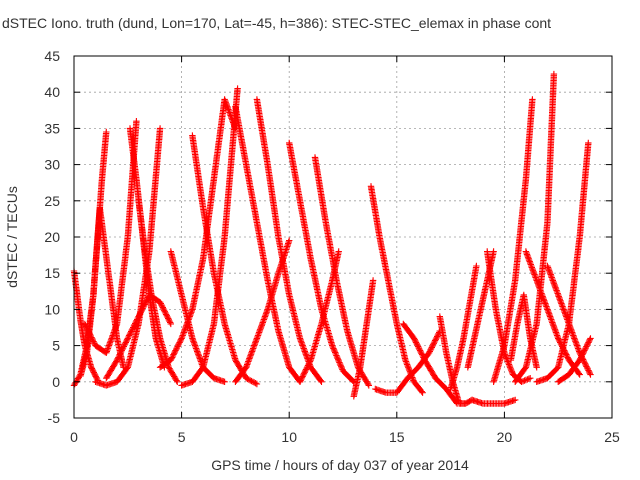  I want to click on y-tick-label: 10, so click(52, 309).